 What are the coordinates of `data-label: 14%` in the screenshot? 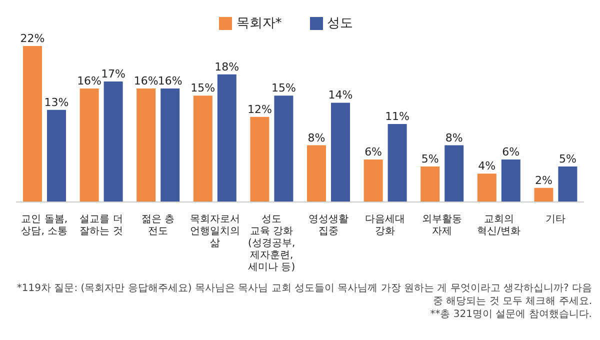 It's located at (340, 95).